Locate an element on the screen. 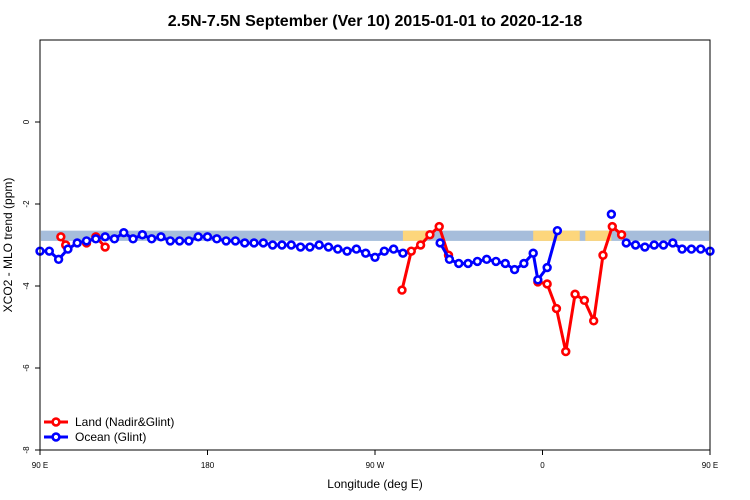 This screenshot has height=500, width=750. ocean-line is located at coordinates (222, 246).